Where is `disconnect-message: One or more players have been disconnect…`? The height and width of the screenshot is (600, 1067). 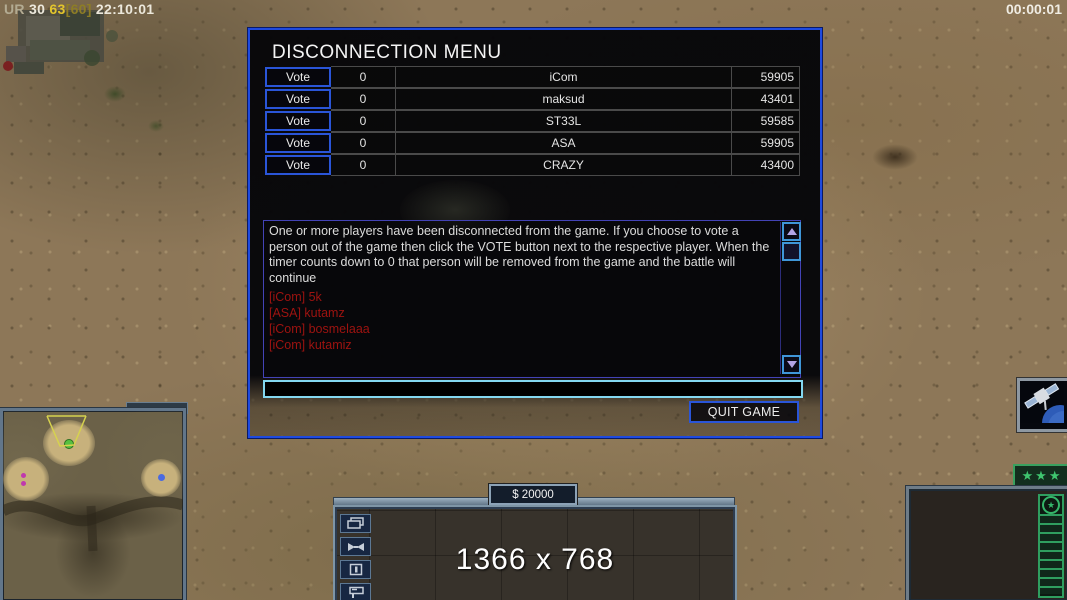
disconnect-message: One or more players have been disconnect… is located at coordinates (519, 254).